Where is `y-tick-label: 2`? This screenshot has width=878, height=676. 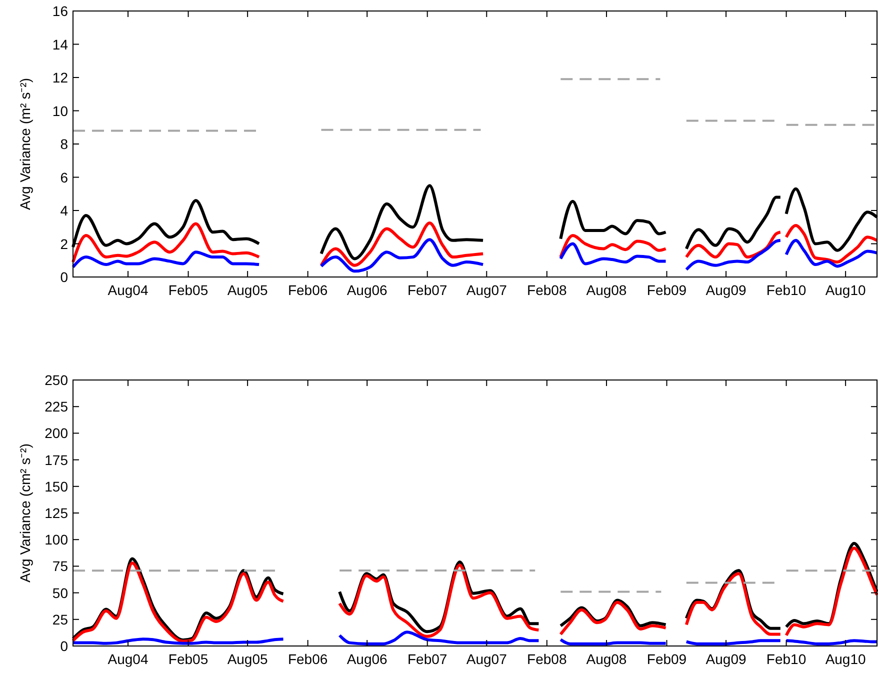
y-tick-label: 2 is located at coordinates (64, 244).